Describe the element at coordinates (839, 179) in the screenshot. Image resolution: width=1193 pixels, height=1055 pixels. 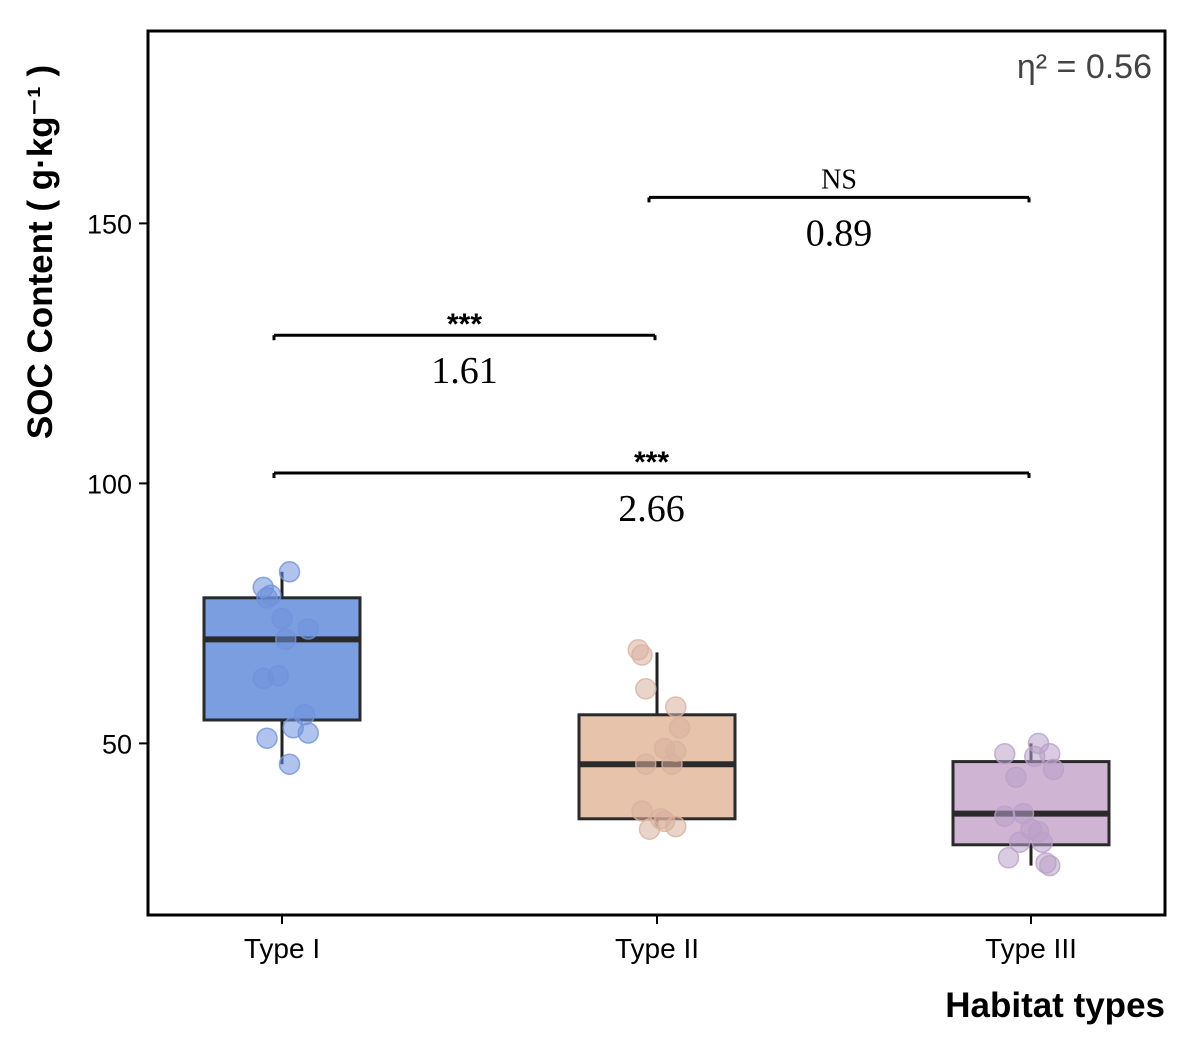
I see `significance-label: NS` at that location.